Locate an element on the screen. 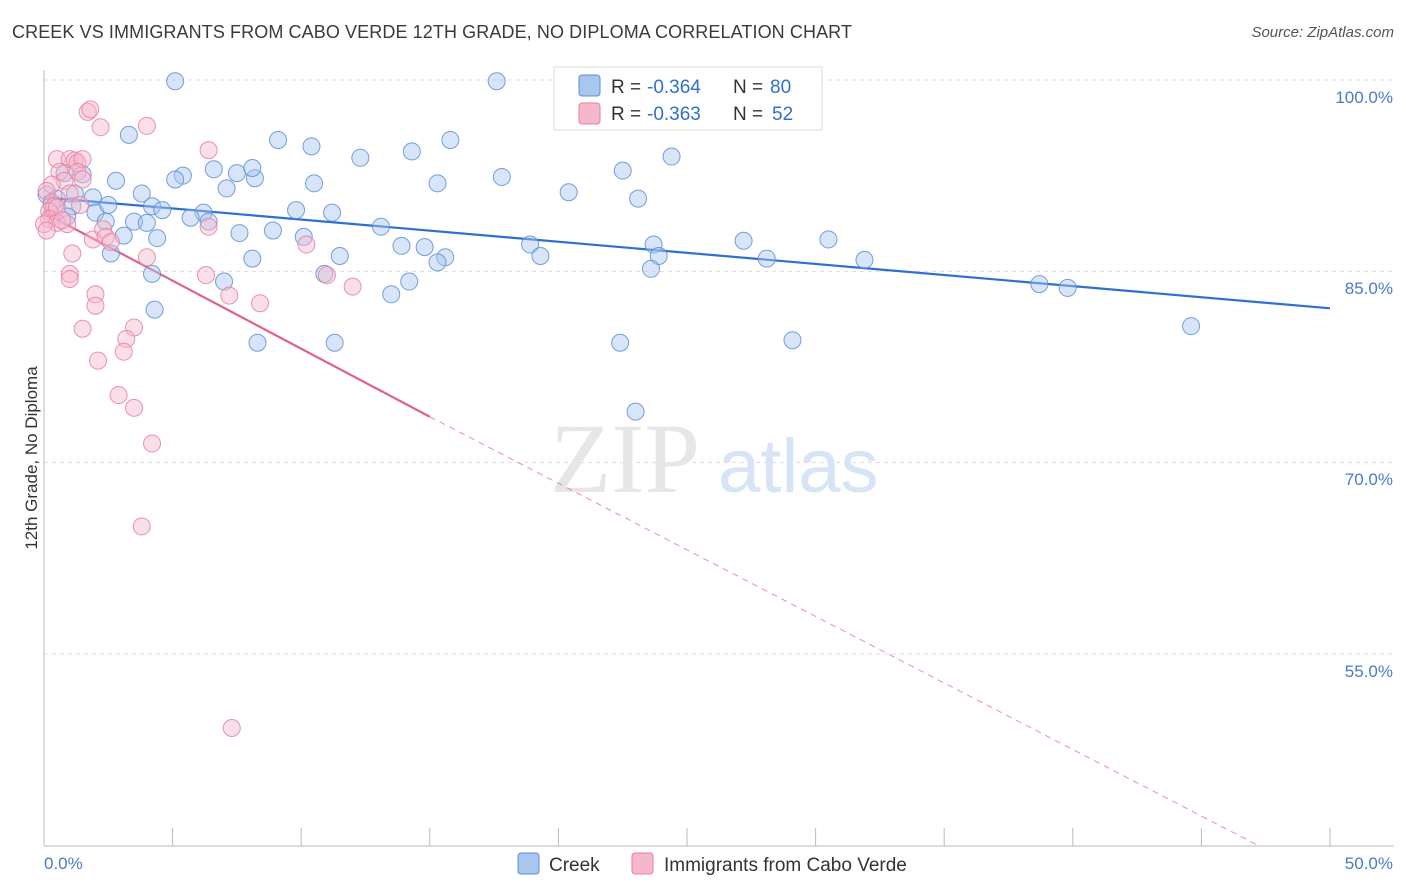 The width and height of the screenshot is (1406, 892). x-tick-label-max: 50.0% is located at coordinates (1369, 863).